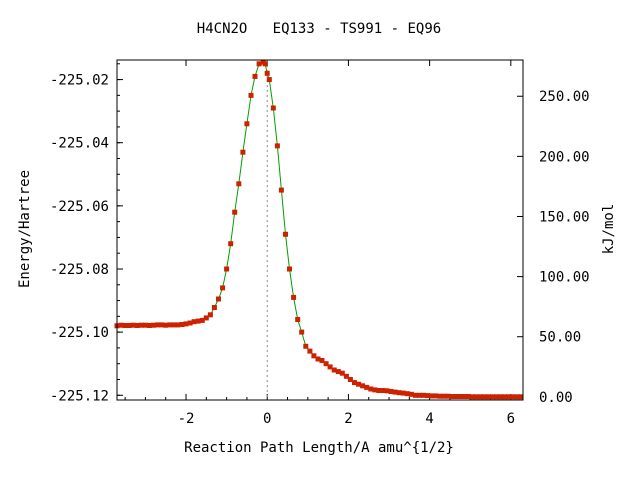 The image size is (640, 480). Describe the element at coordinates (564, 97) in the screenshot. I see `y-tick-label-right: 250.00` at that location.